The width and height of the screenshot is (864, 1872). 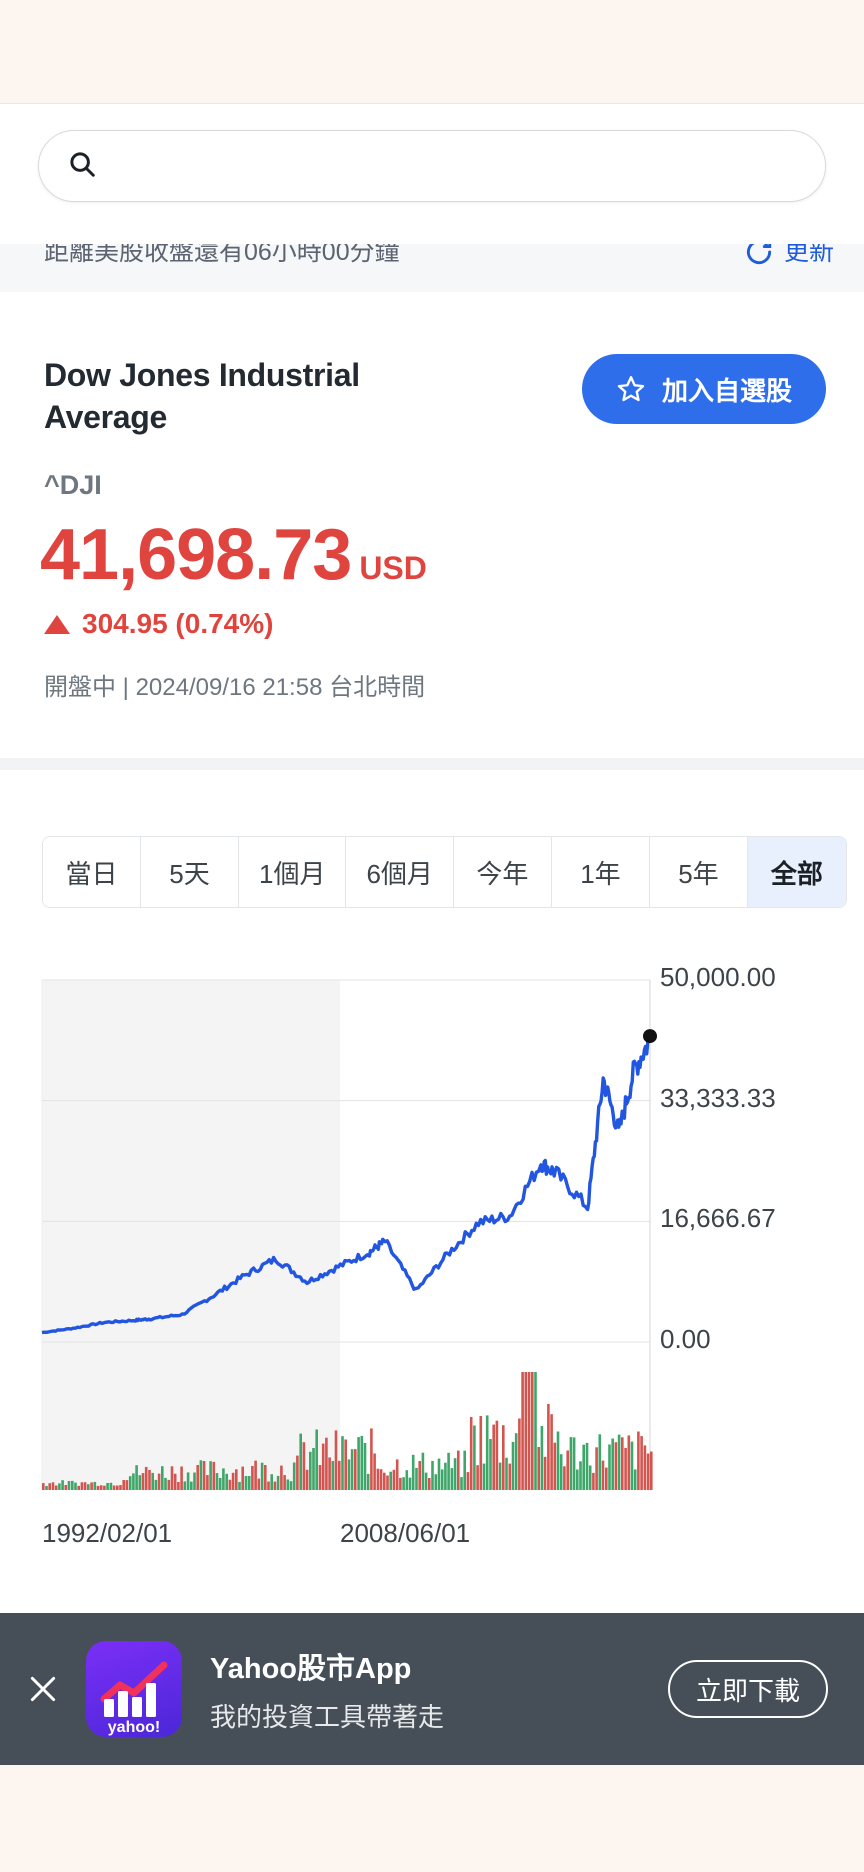 I want to click on currency-label: USD, so click(x=393, y=568).